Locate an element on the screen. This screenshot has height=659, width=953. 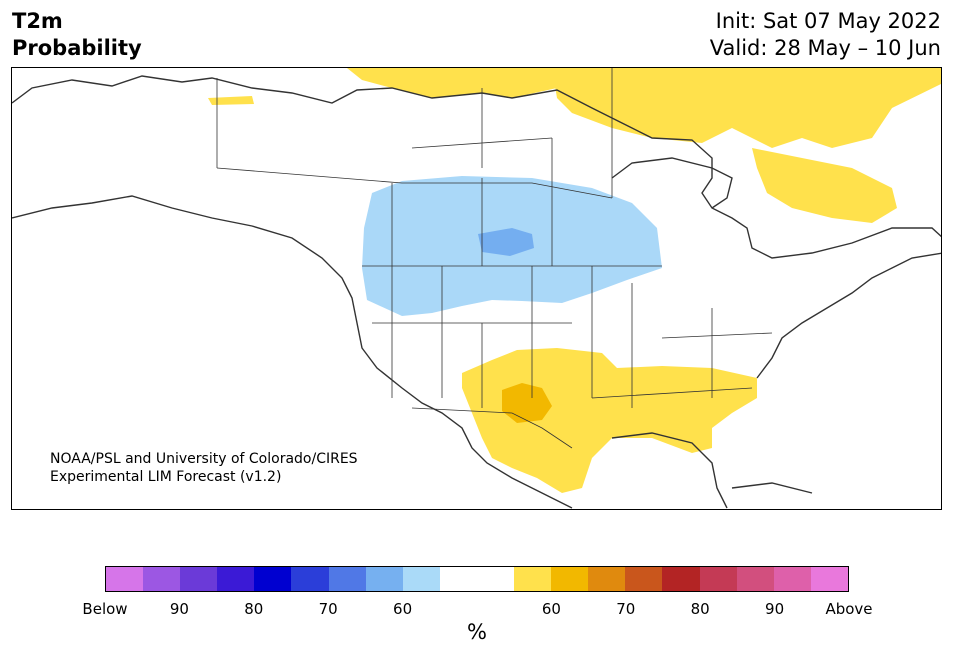
above-area-baffin is located at coordinates (746, 108).